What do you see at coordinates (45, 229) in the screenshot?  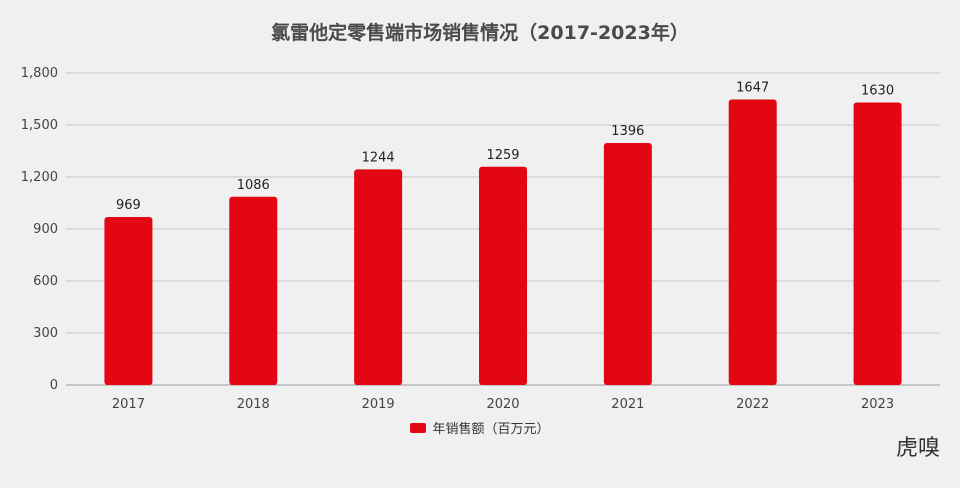 I see `y-tick-label: 900` at bounding box center [45, 229].